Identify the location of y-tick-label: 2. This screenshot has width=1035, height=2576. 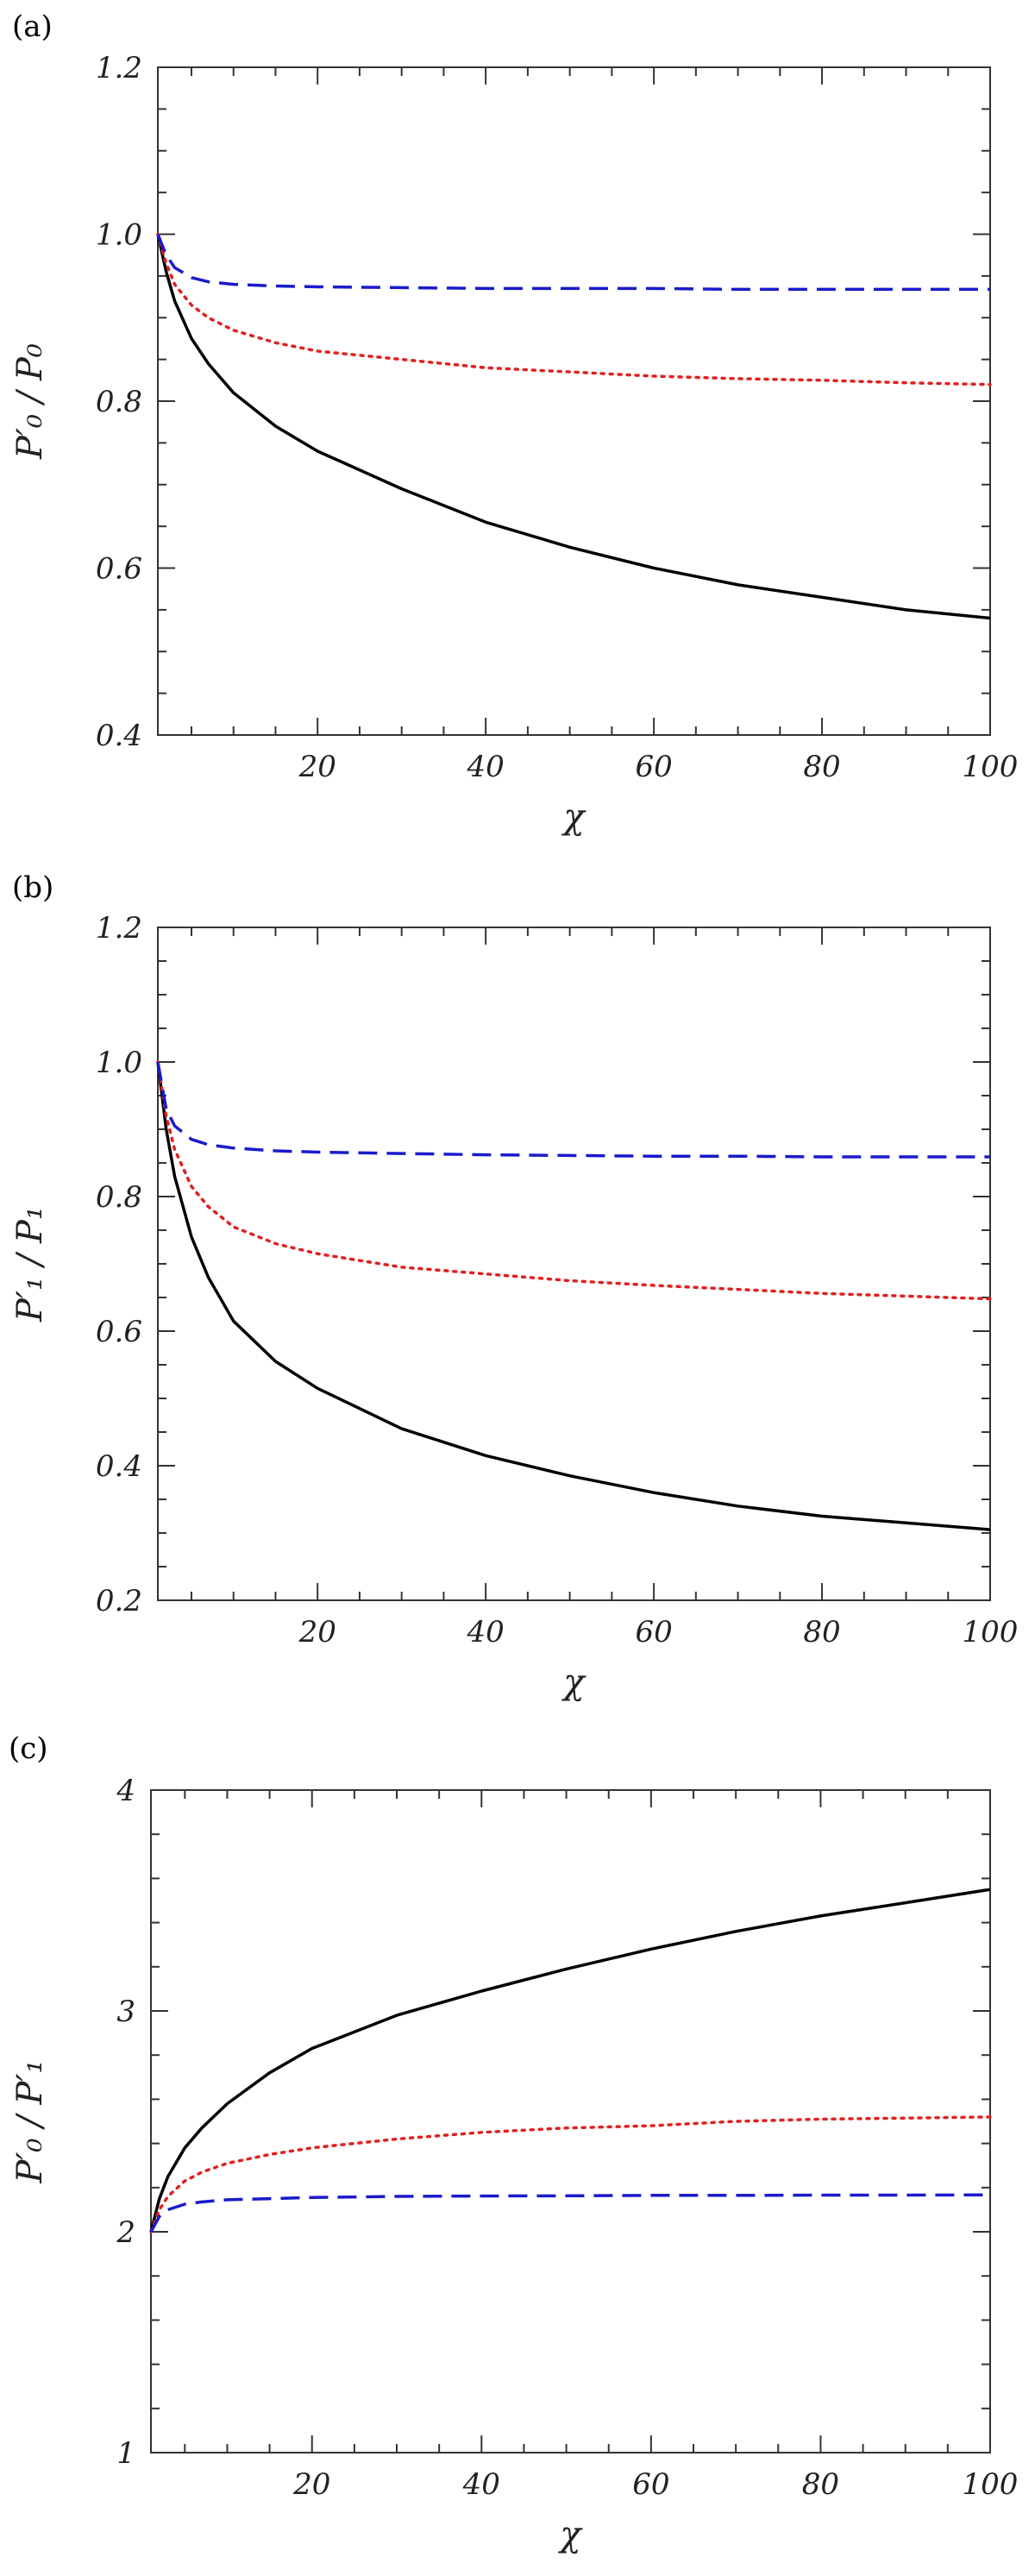
(125, 2232).